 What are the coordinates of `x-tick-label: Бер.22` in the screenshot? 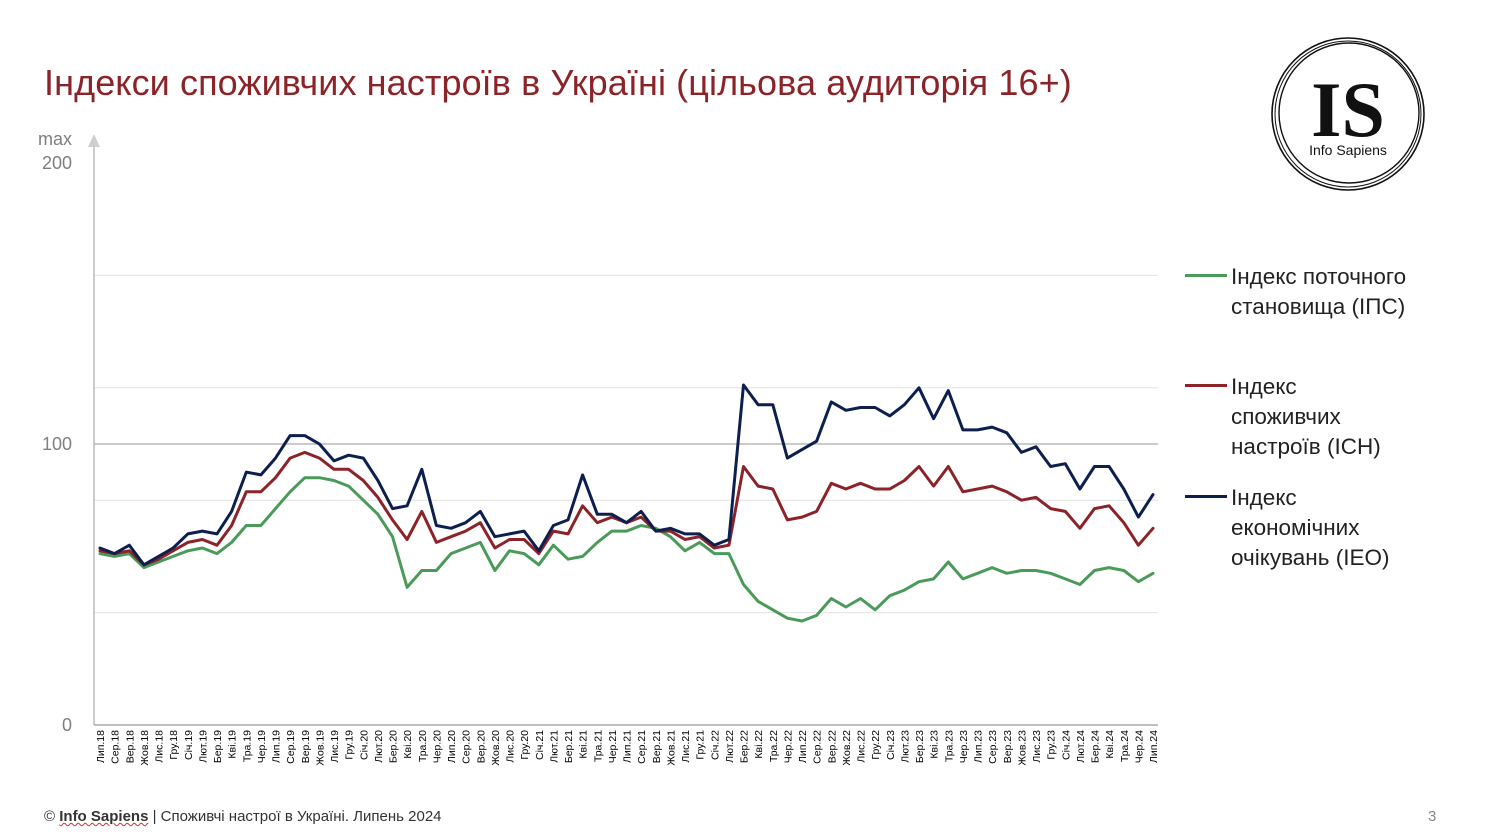 It's located at (745, 746).